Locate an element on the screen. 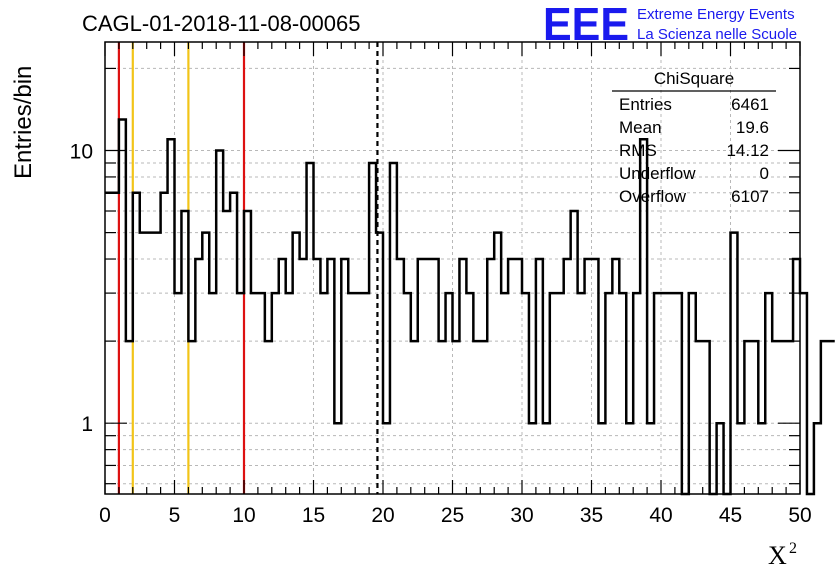 This screenshot has width=836, height=572. logo-line1: Extreme Energy Events is located at coordinates (716, 14).